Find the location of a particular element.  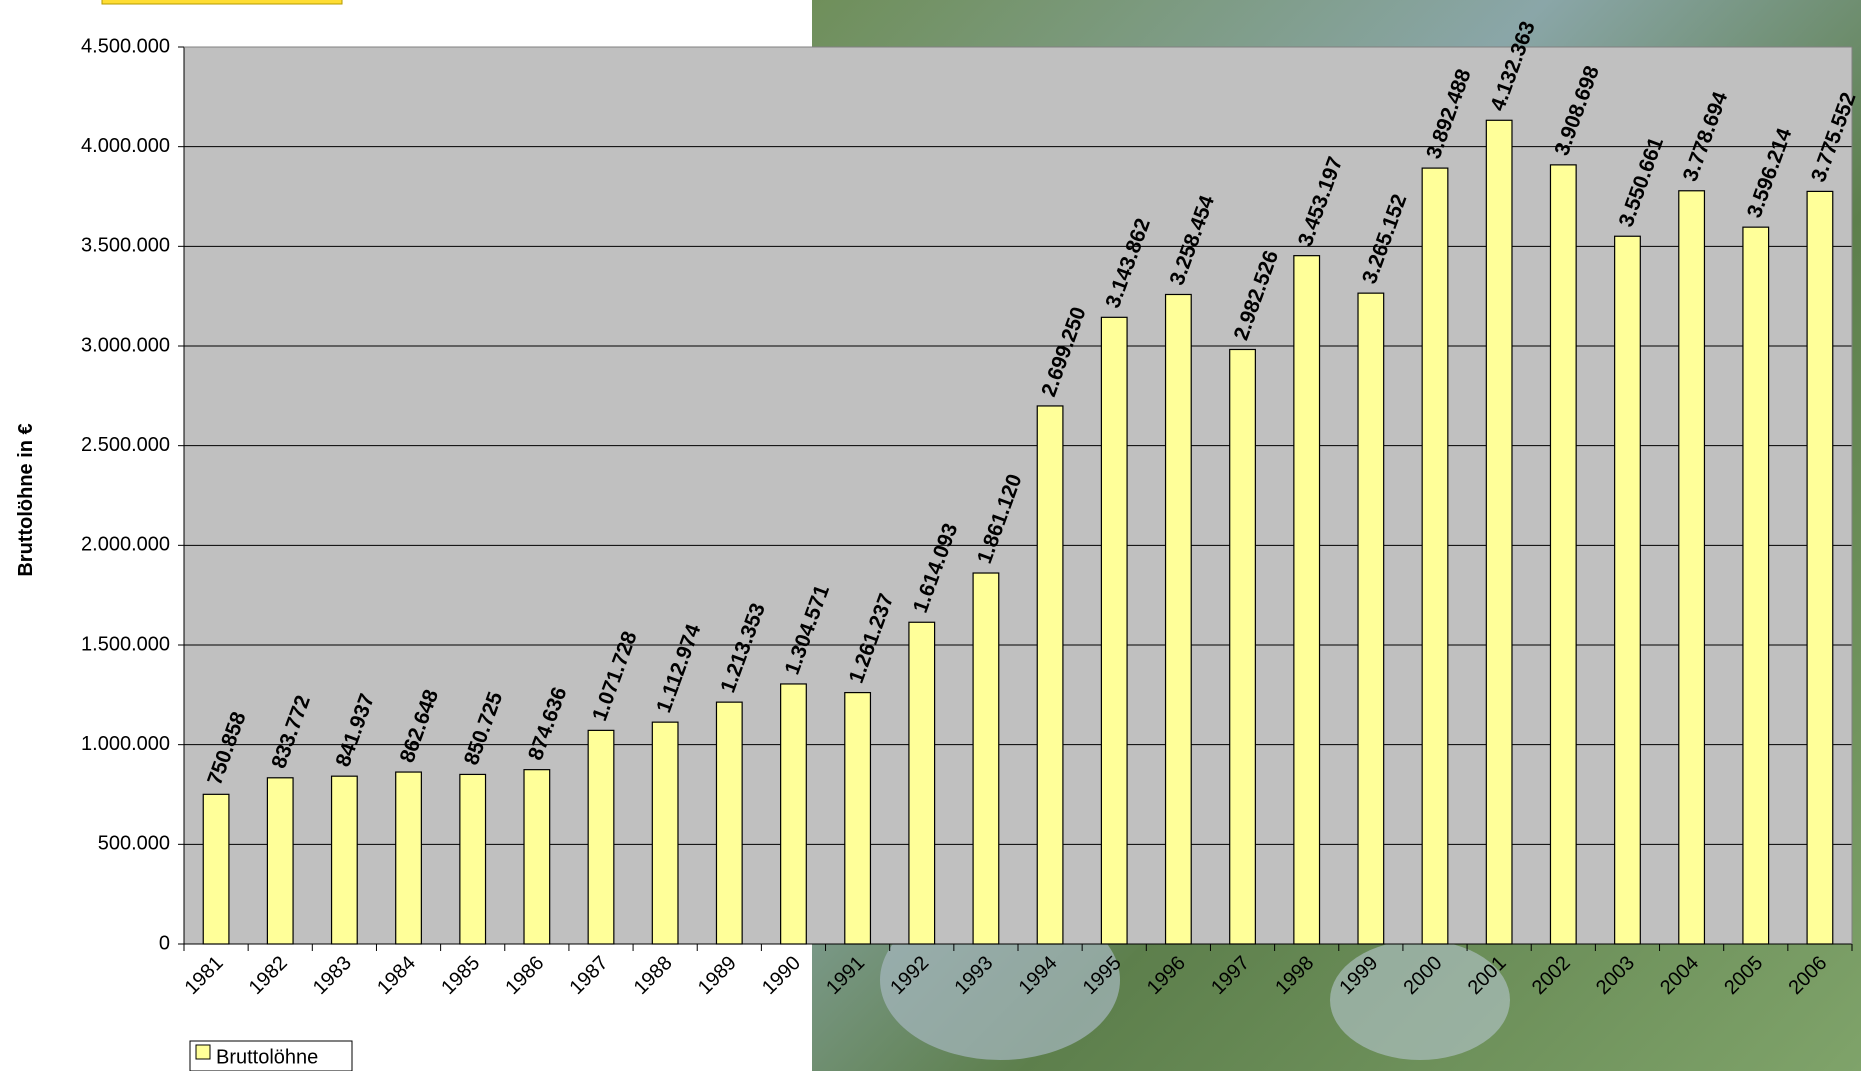

x-tick-label: 1982 is located at coordinates (268, 975).